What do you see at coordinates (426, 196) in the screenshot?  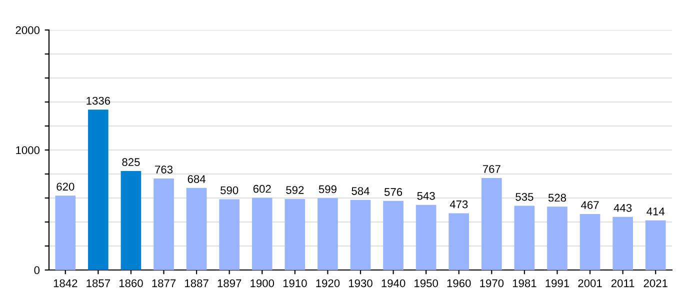 I see `data-label: 543` at bounding box center [426, 196].